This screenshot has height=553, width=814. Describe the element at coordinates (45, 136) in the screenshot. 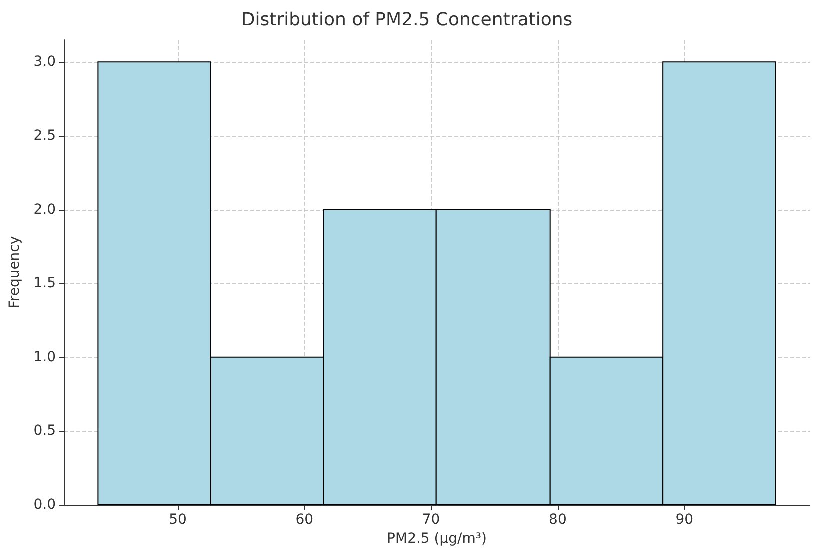

I see `y-tick-label: 2.5` at that location.